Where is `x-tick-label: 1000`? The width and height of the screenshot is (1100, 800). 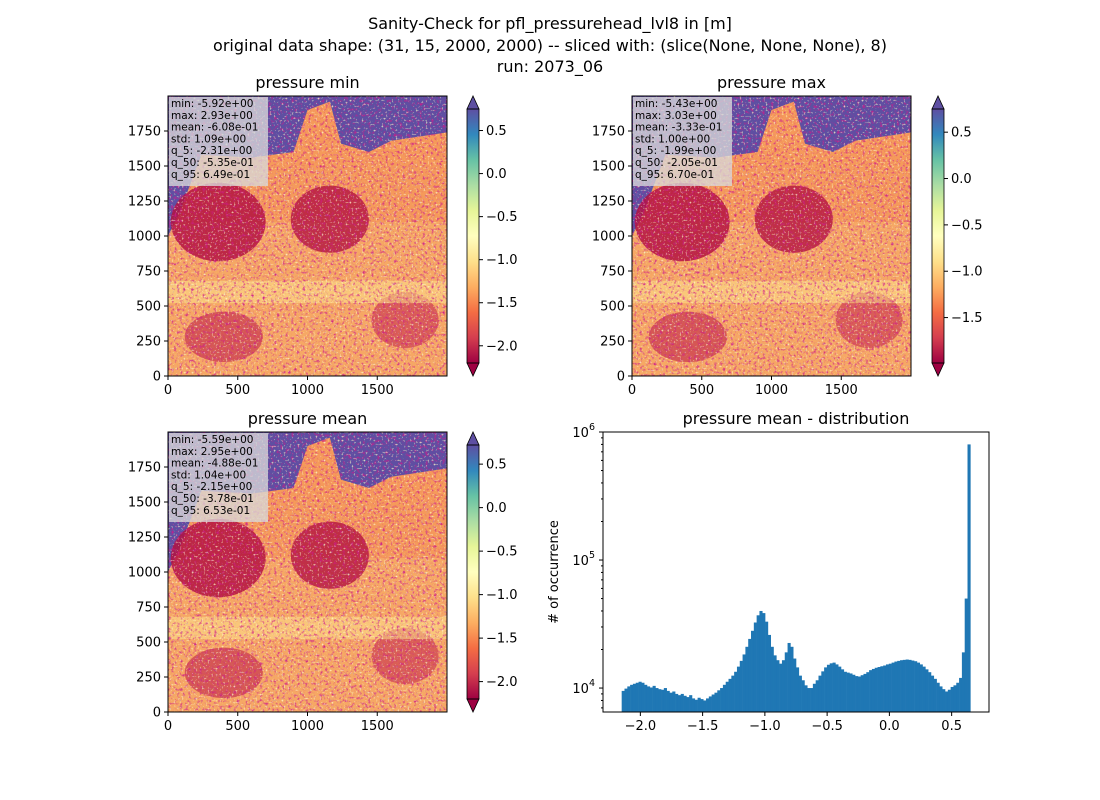 x-tick-label: 1000 is located at coordinates (771, 390).